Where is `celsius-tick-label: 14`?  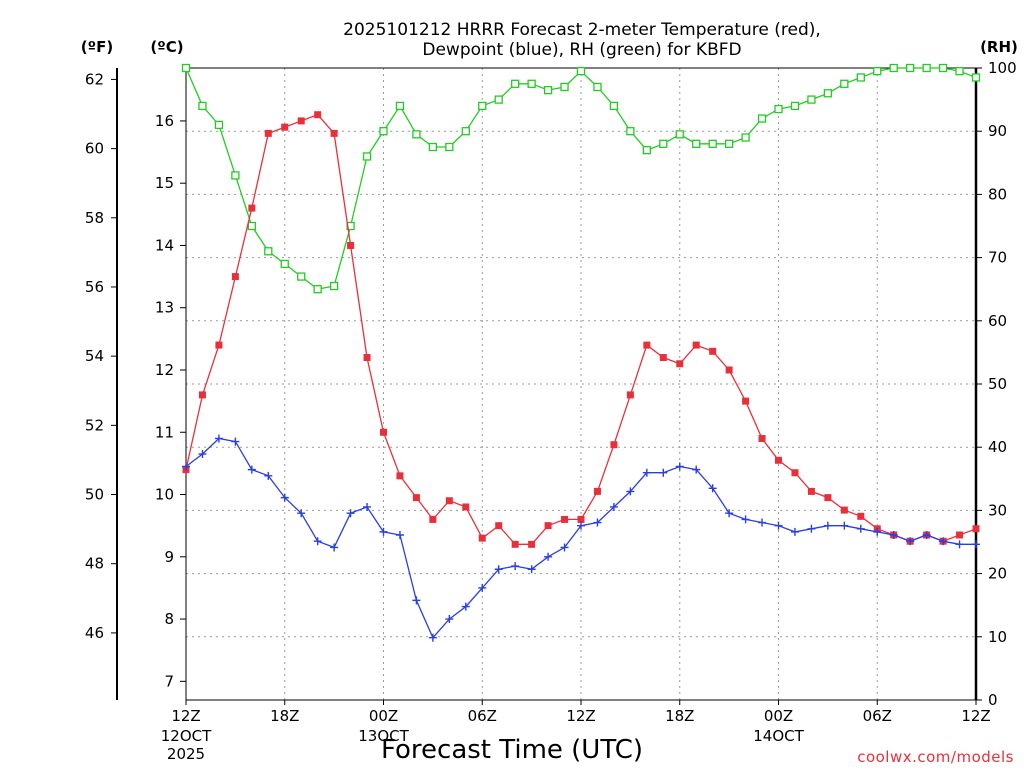
celsius-tick-label: 14 is located at coordinates (164, 245).